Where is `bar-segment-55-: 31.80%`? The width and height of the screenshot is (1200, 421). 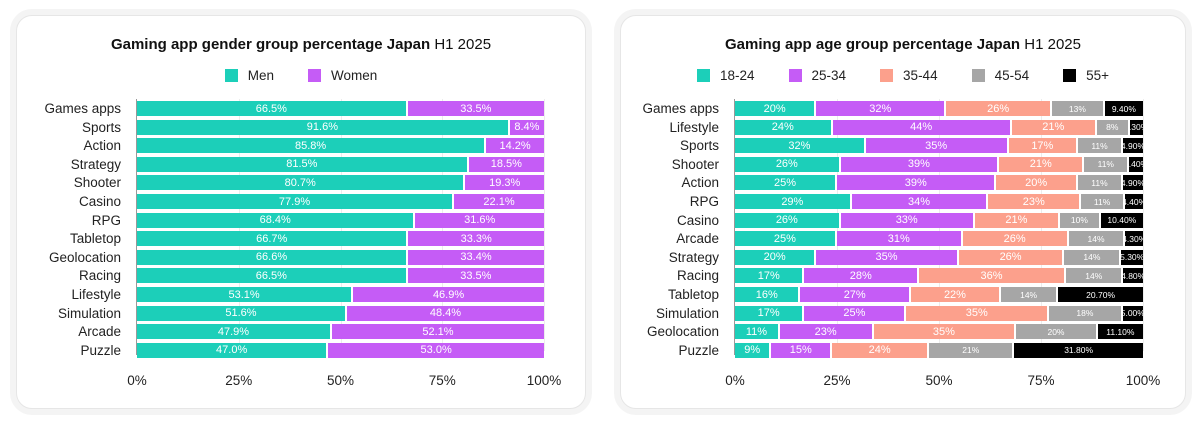
bar-segment-55-: 31.80% is located at coordinates (1078, 350).